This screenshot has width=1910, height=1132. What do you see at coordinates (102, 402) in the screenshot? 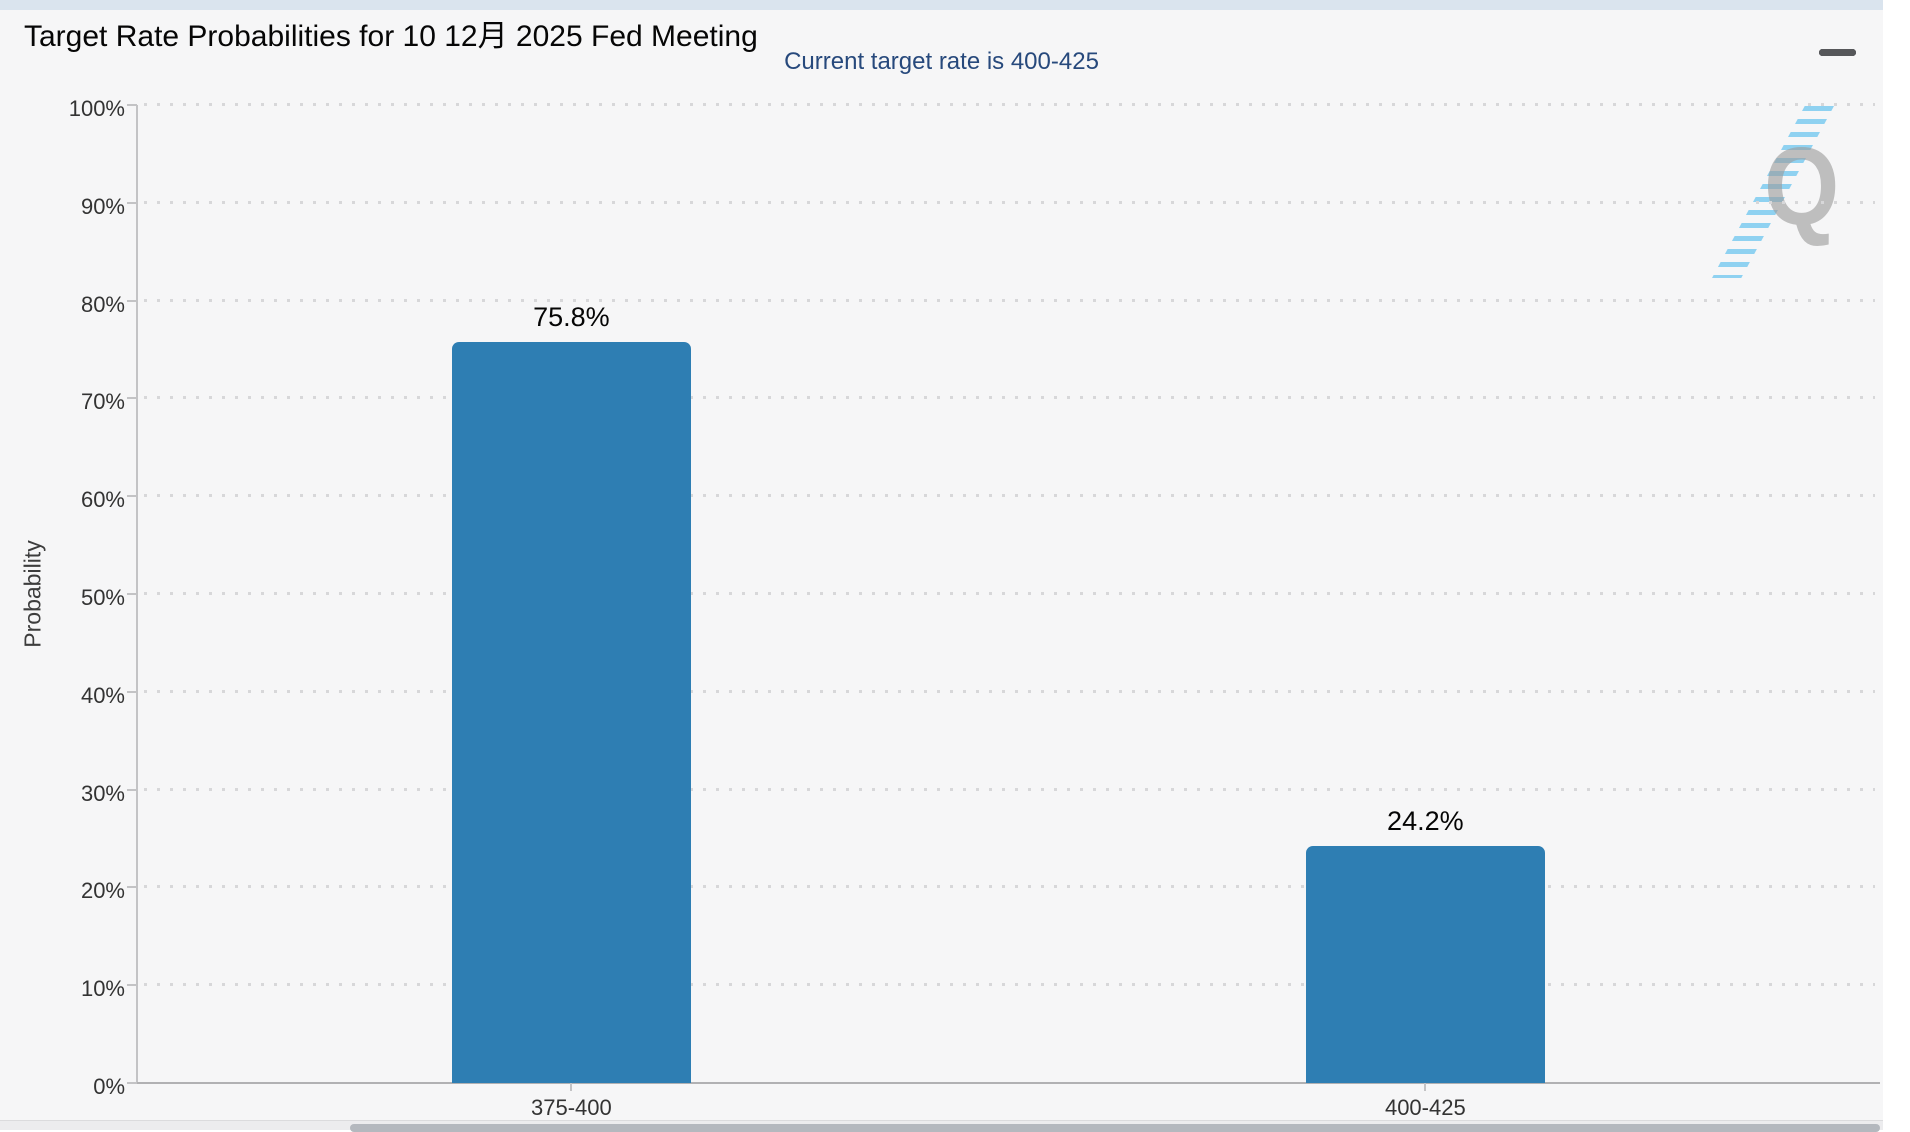
I see `y-tick-label: 70%` at bounding box center [102, 402].